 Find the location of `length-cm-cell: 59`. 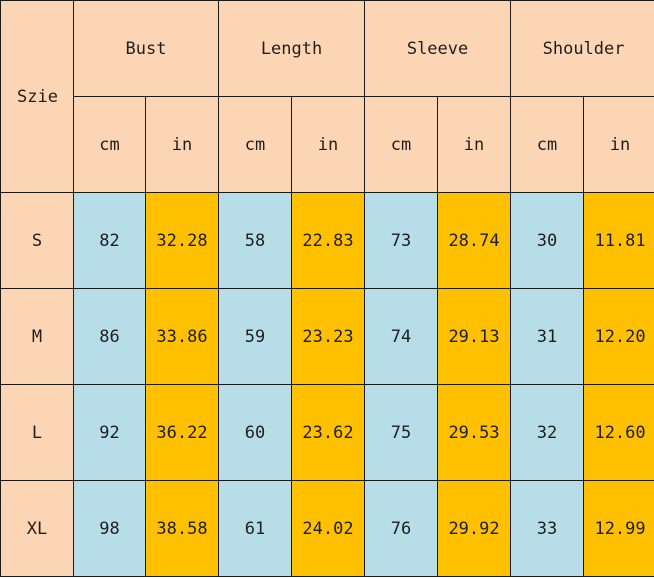

length-cm-cell: 59 is located at coordinates (255, 336).